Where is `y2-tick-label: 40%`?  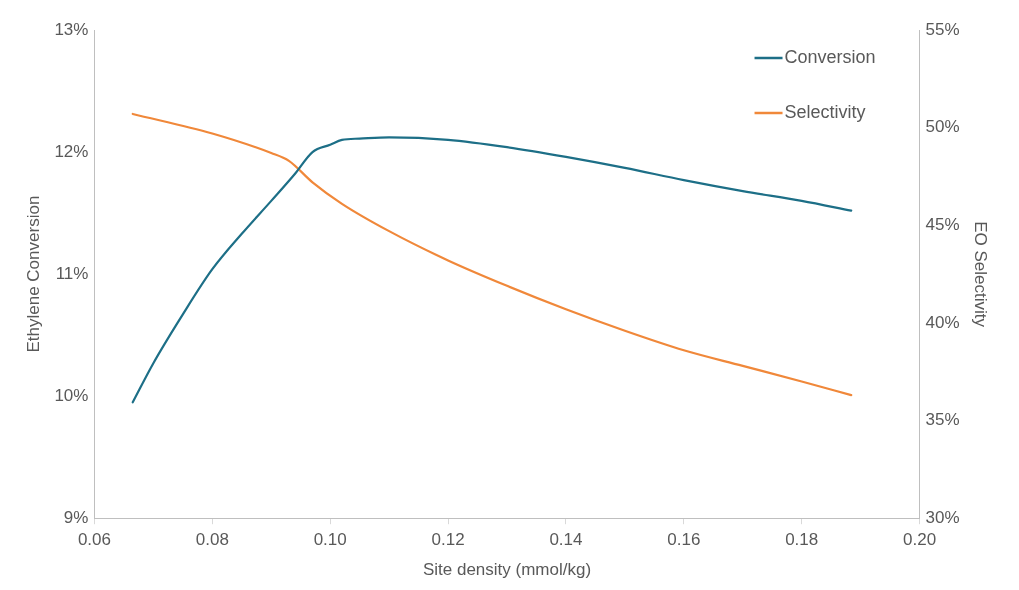
y2-tick-label: 40% is located at coordinates (942, 322).